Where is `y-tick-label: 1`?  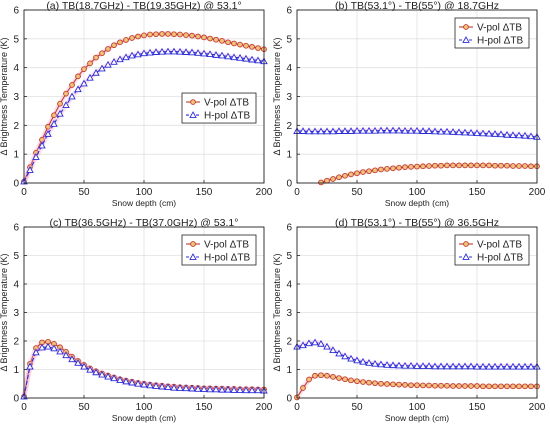
y-tick-label: 1 is located at coordinates (289, 155).